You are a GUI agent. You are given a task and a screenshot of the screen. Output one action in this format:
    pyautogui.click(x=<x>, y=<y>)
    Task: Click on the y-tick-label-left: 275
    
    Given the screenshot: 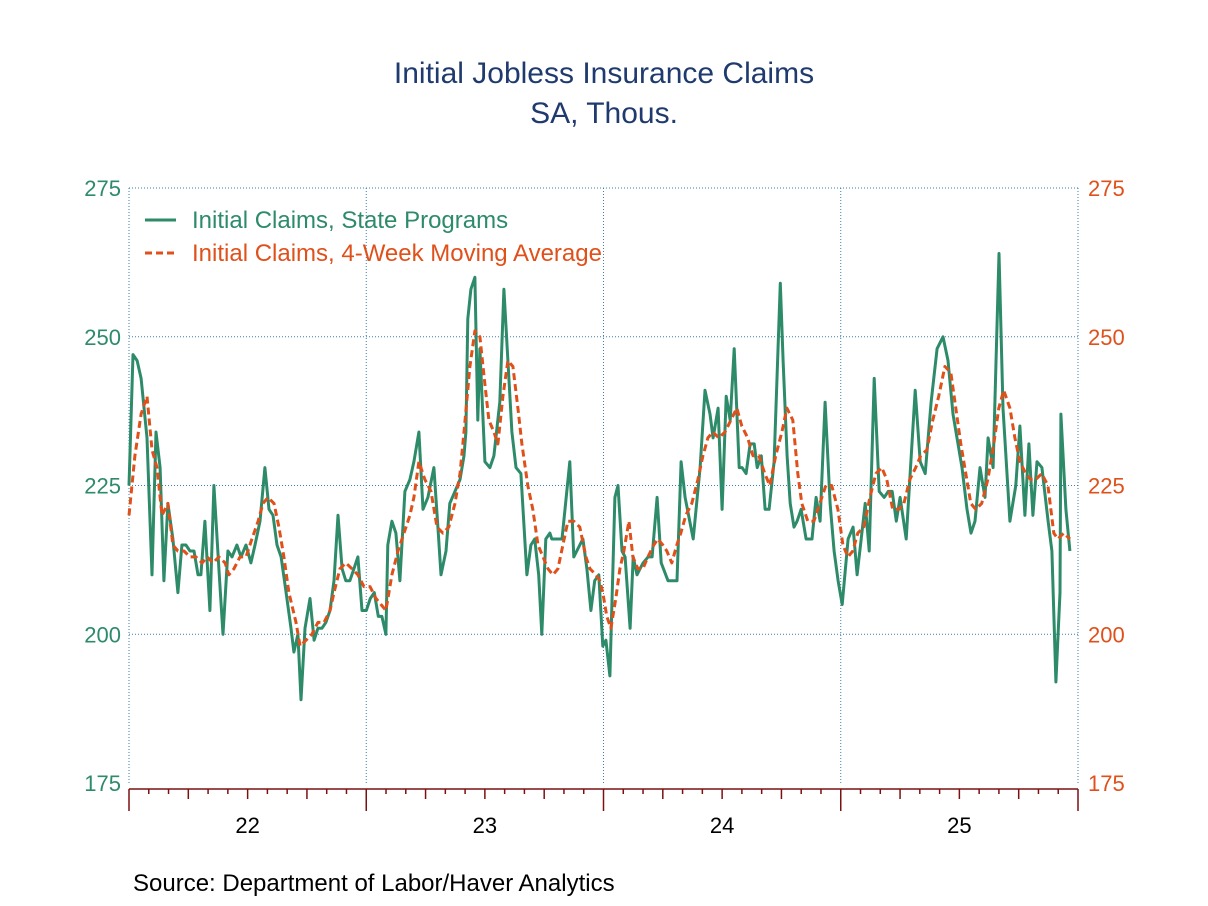 What is the action you would take?
    pyautogui.click(x=102, y=188)
    